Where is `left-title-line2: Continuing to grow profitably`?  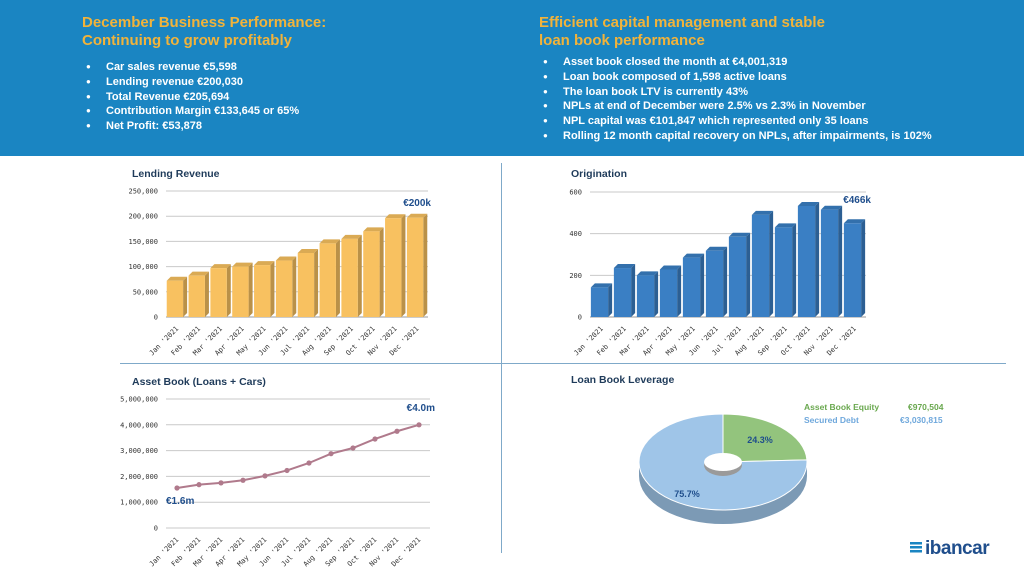 left-title-line2: Continuing to grow profitably is located at coordinates (187, 40).